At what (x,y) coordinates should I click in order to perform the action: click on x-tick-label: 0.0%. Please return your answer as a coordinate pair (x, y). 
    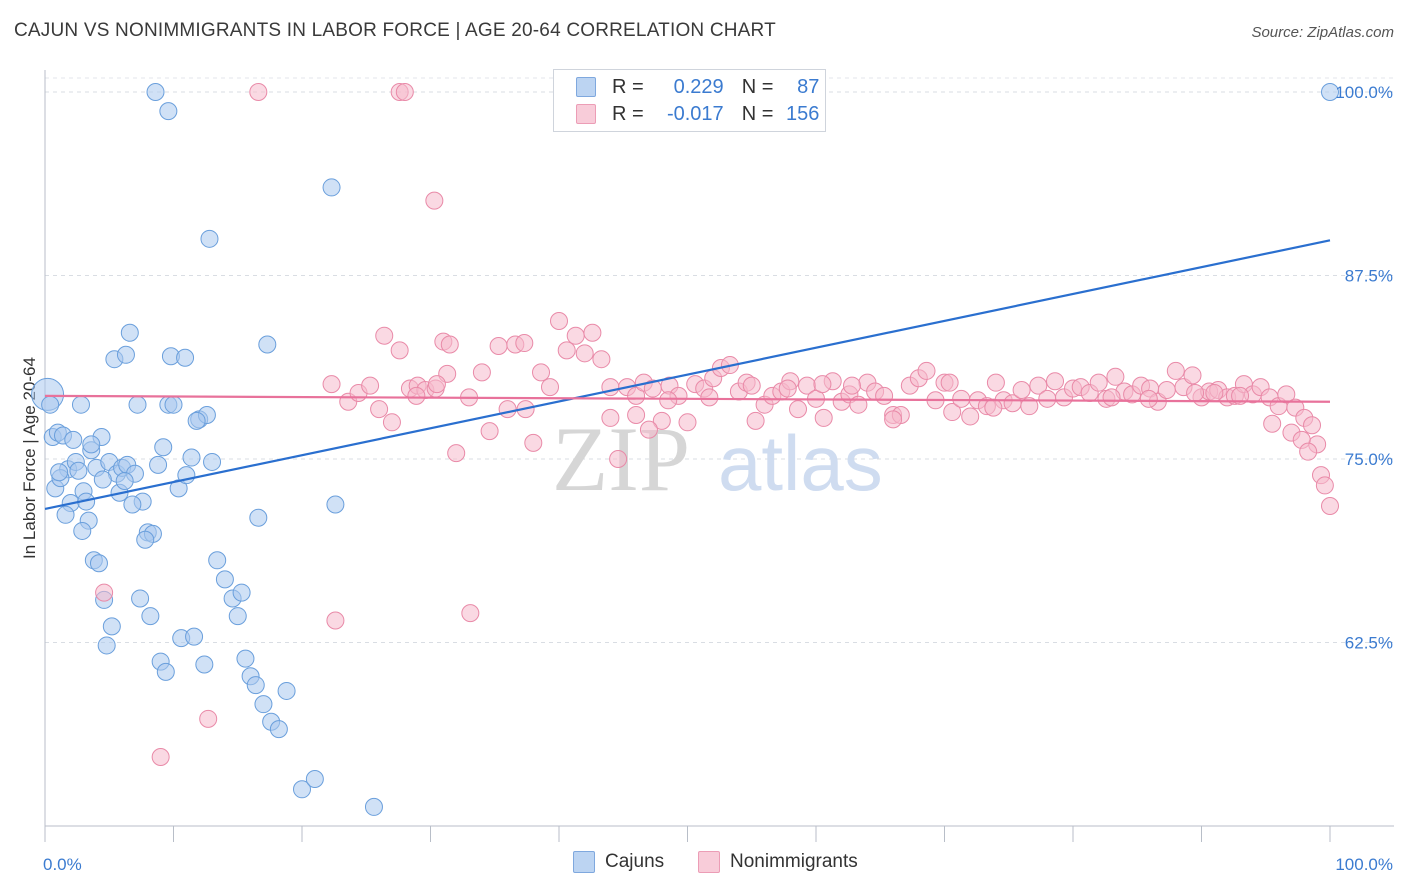
    Looking at the image, I should click on (62, 864).